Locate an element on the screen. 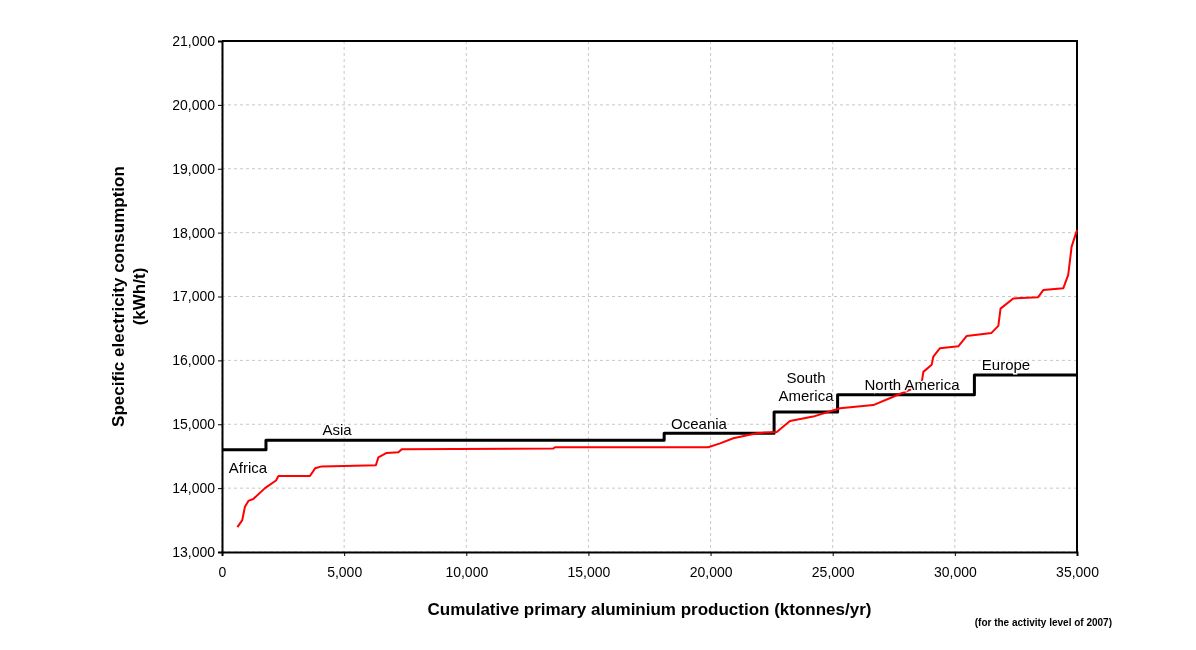 This screenshot has width=1196, height=650. annotation: Asia is located at coordinates (337, 430).